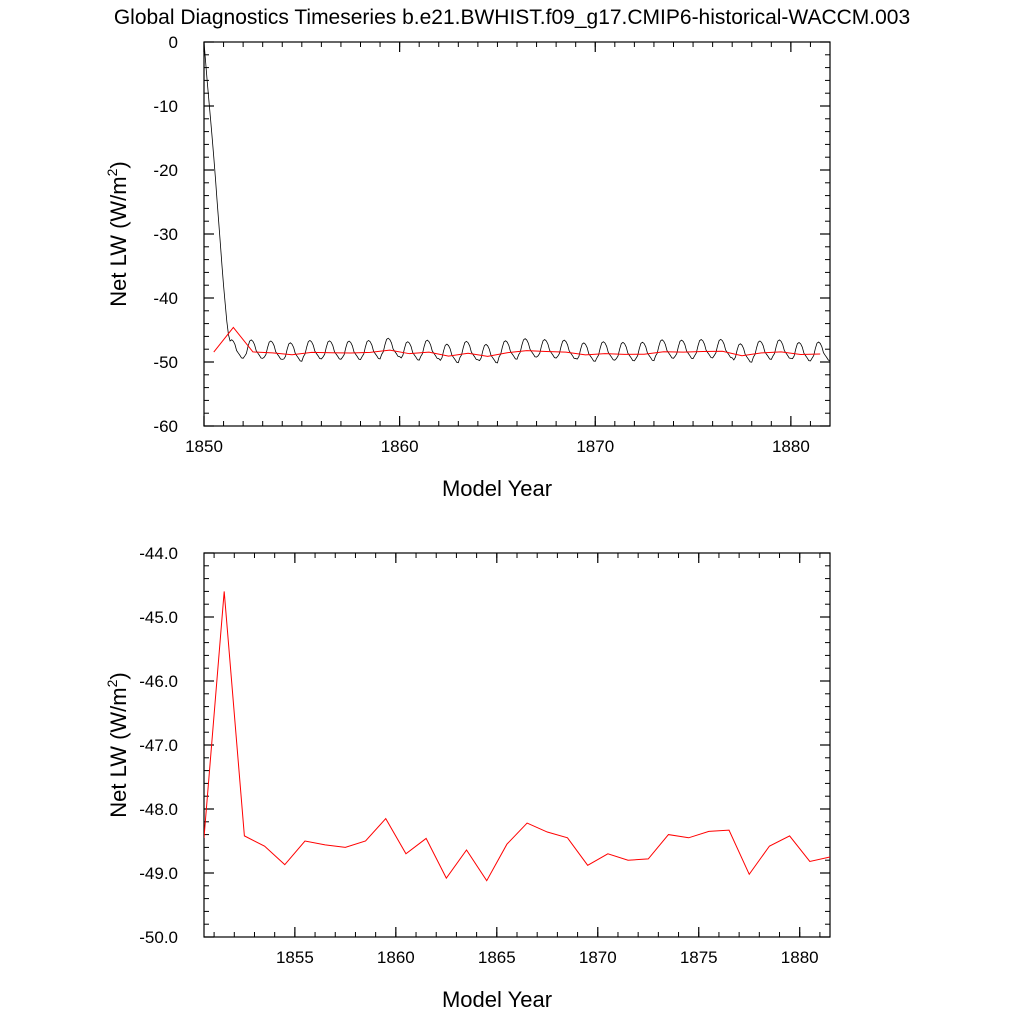 Image resolution: width=1024 pixels, height=1024 pixels. Describe the element at coordinates (158, 937) in the screenshot. I see `bottom-y-tick-label: -50.0` at that location.